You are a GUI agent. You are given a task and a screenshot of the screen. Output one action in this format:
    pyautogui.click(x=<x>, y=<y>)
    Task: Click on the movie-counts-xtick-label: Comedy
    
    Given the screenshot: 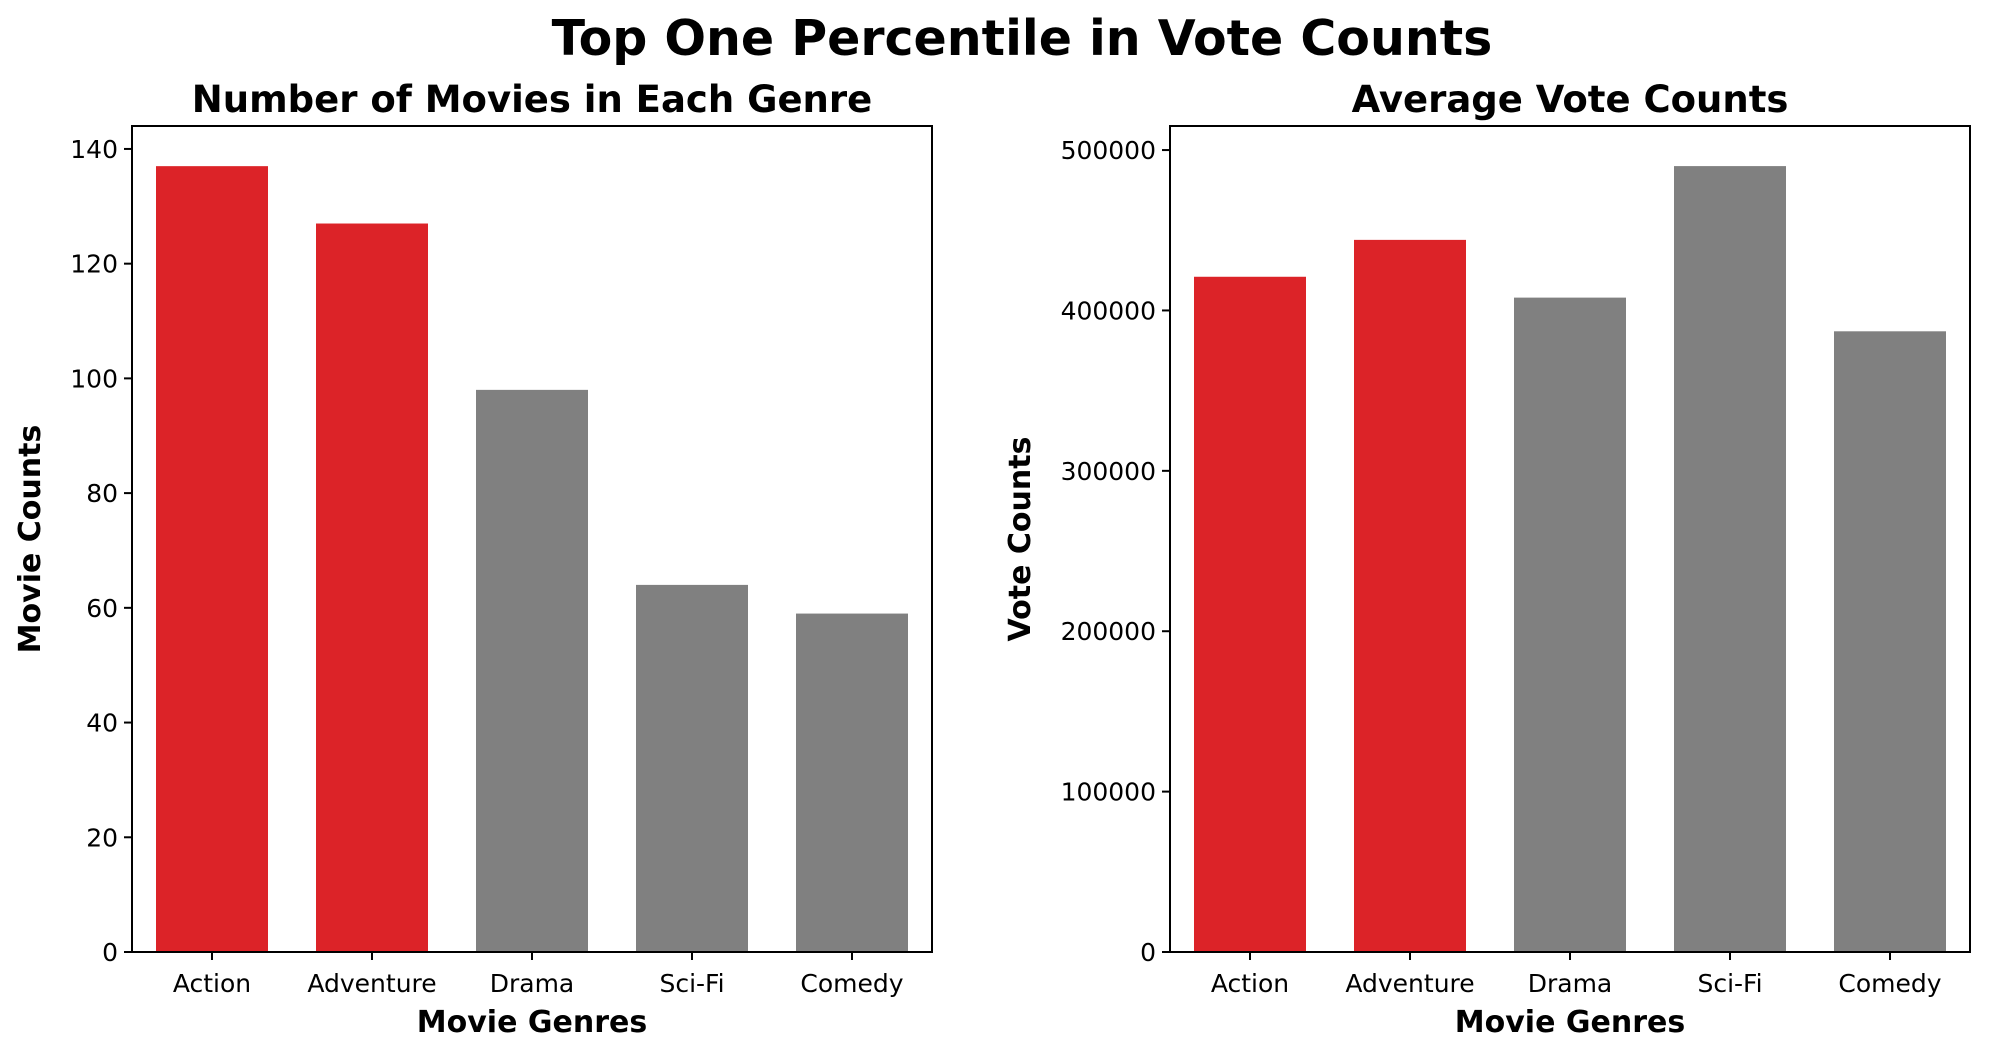 What is the action you would take?
    pyautogui.click(x=851, y=983)
    